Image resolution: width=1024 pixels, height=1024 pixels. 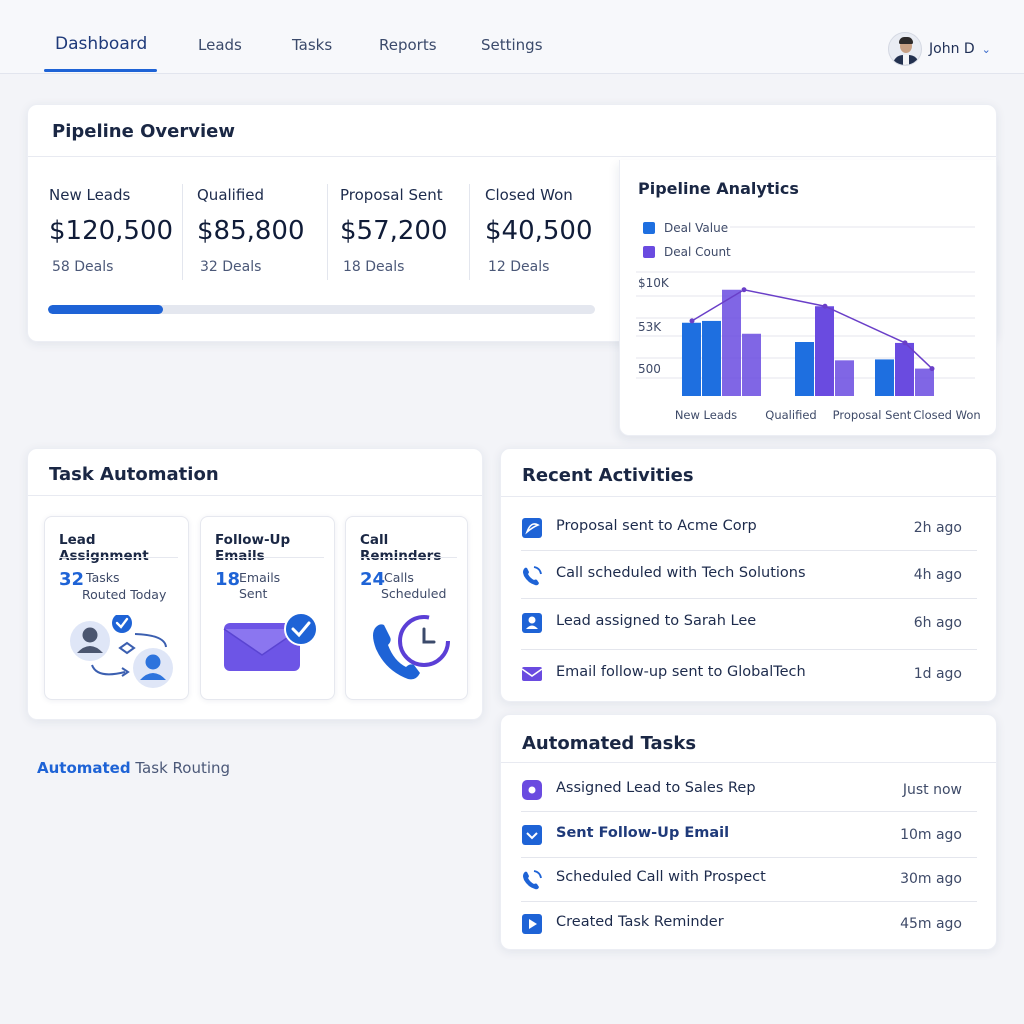 I want to click on task-time: 10m ago, so click(x=931, y=835).